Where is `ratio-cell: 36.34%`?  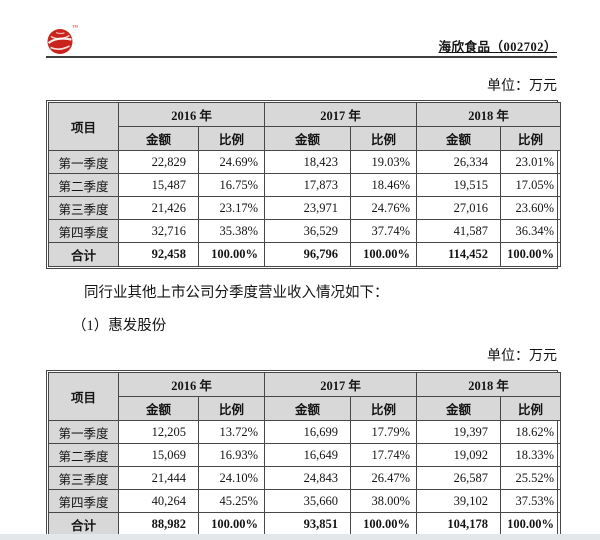
ratio-cell: 36.34% is located at coordinates (531, 231).